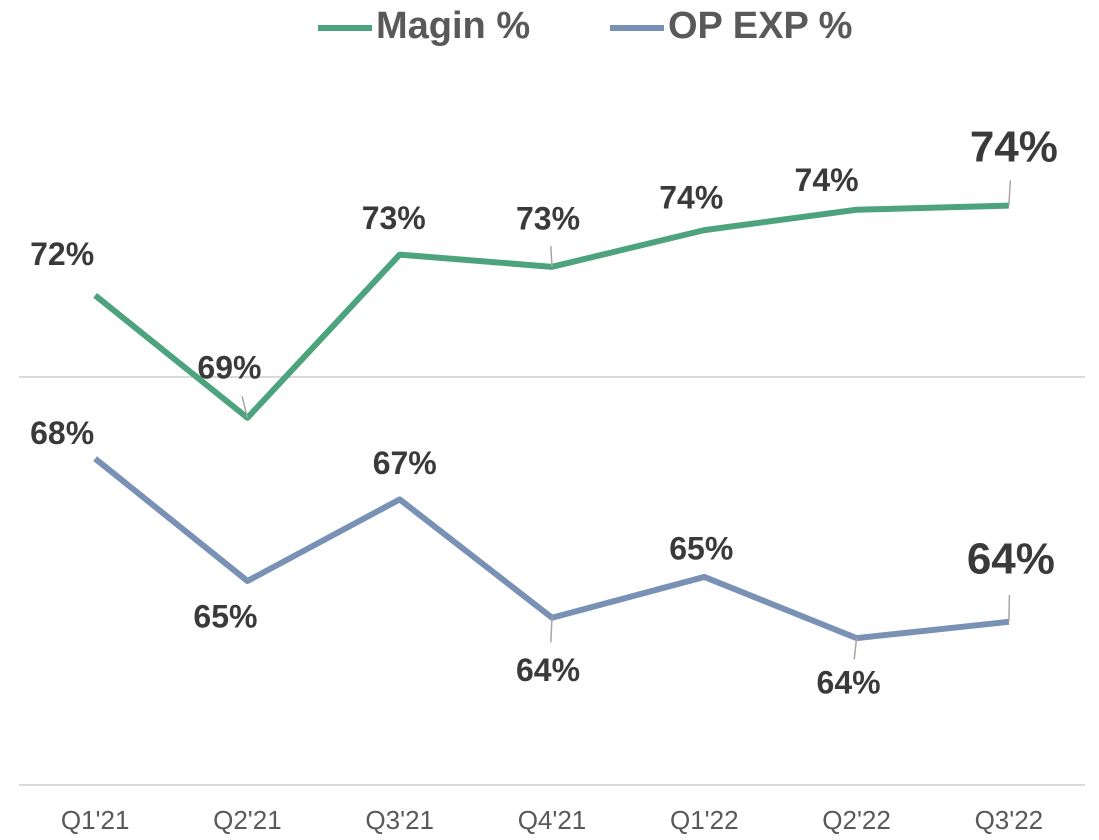 This screenshot has height=840, width=1099. What do you see at coordinates (95, 820) in the screenshot?
I see `x-tick-label: Q1'21` at bounding box center [95, 820].